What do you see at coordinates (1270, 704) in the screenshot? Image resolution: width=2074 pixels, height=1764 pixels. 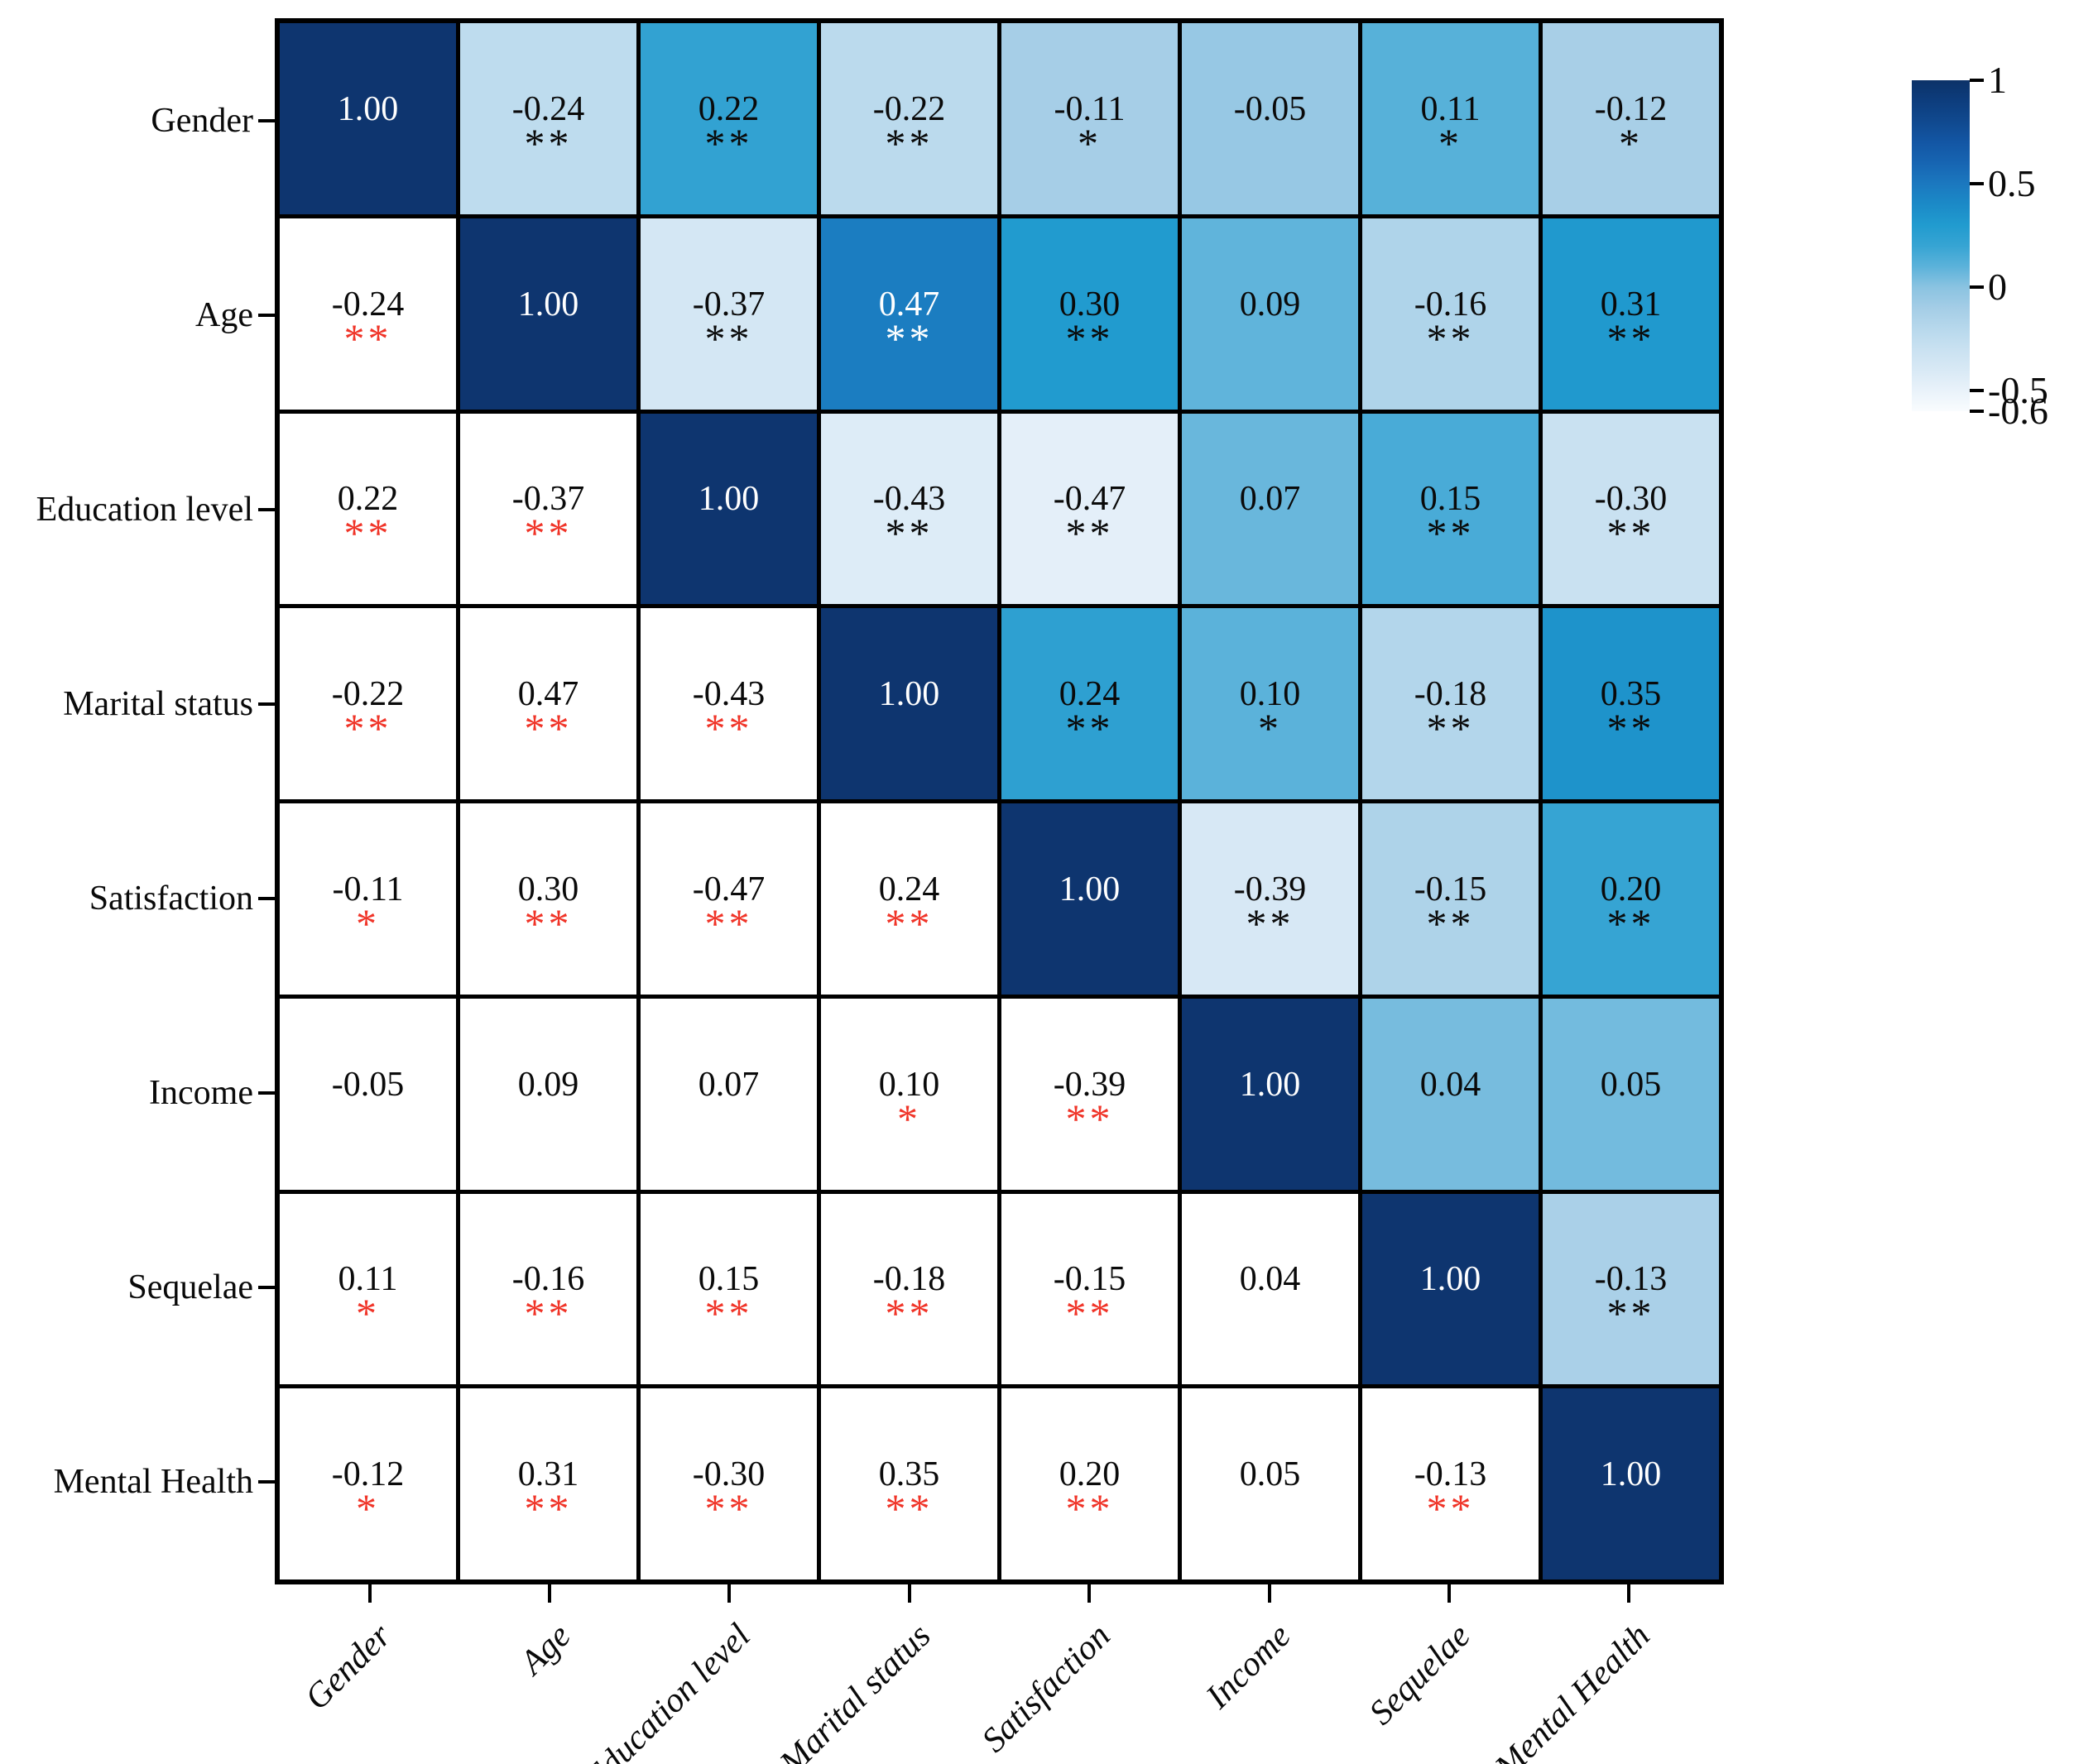 I see `heatmap-cell-marital-status-x-income: 0.10 *` at bounding box center [1270, 704].